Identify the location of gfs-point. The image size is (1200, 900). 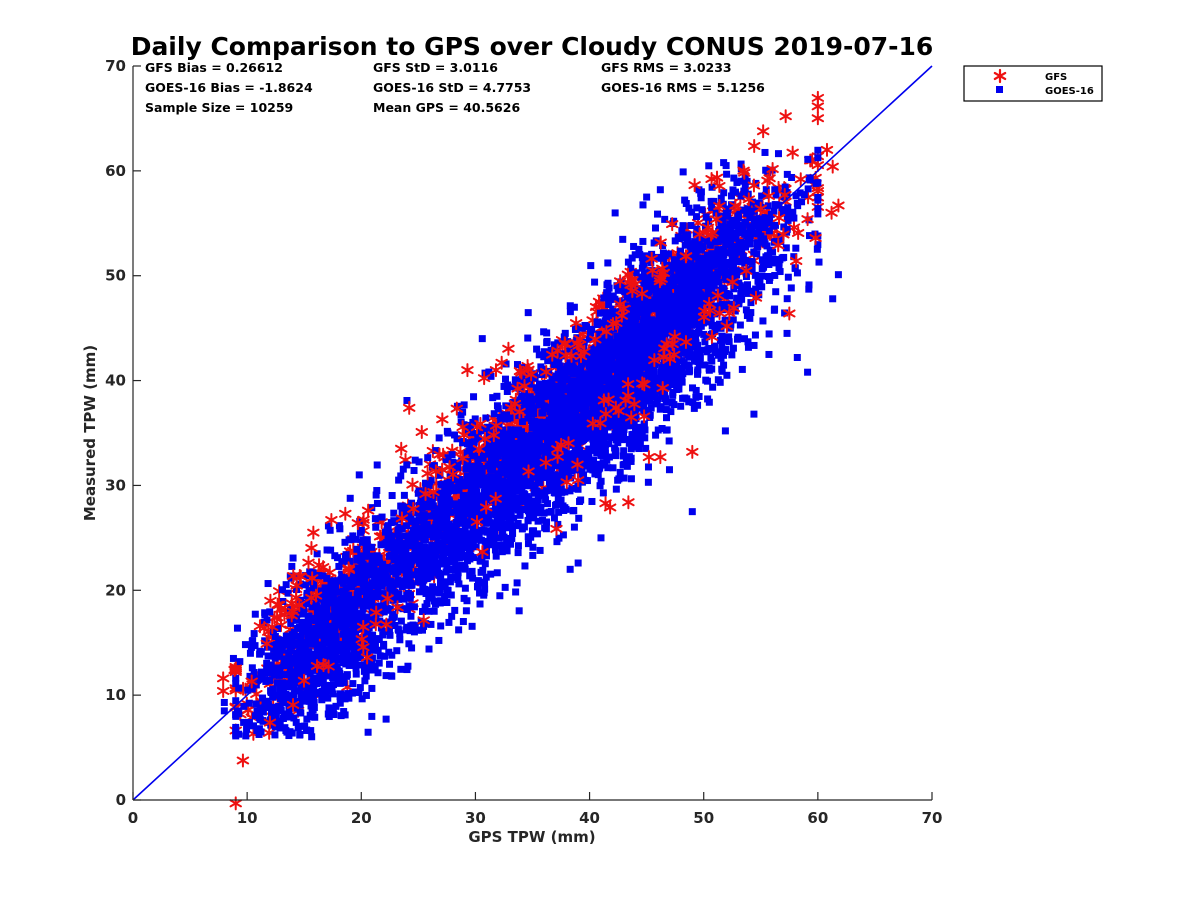
(818, 118).